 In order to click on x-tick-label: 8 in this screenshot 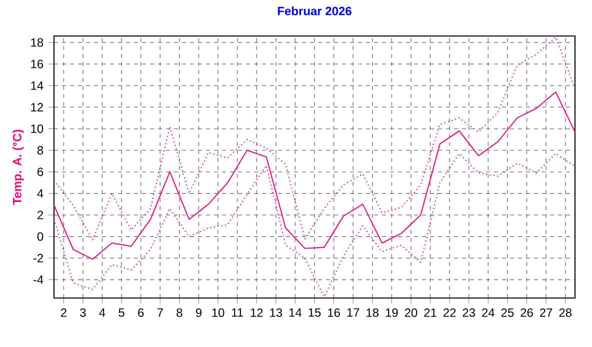, I will do `click(179, 312)`.